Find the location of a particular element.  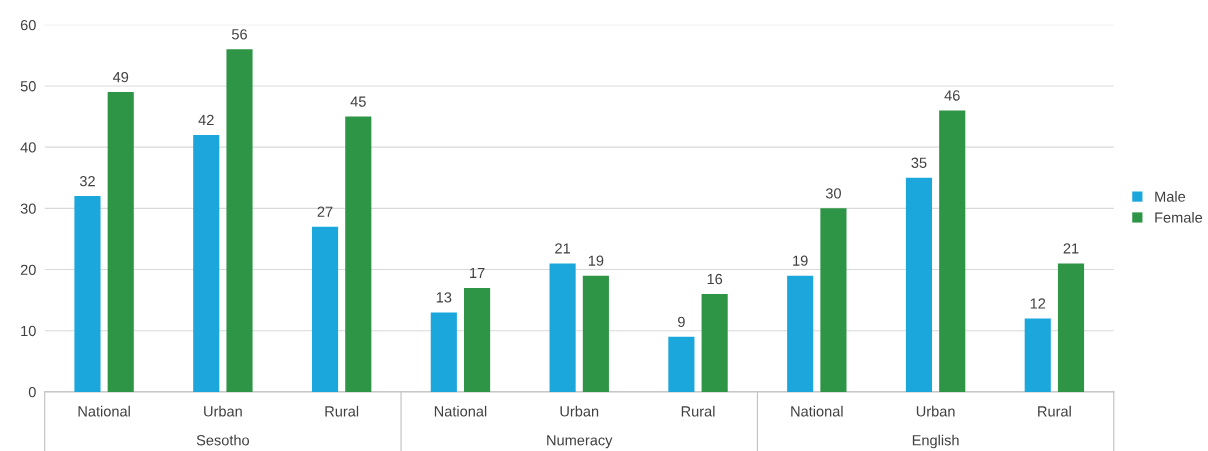

text: Sesotho is located at coordinates (223, 440).